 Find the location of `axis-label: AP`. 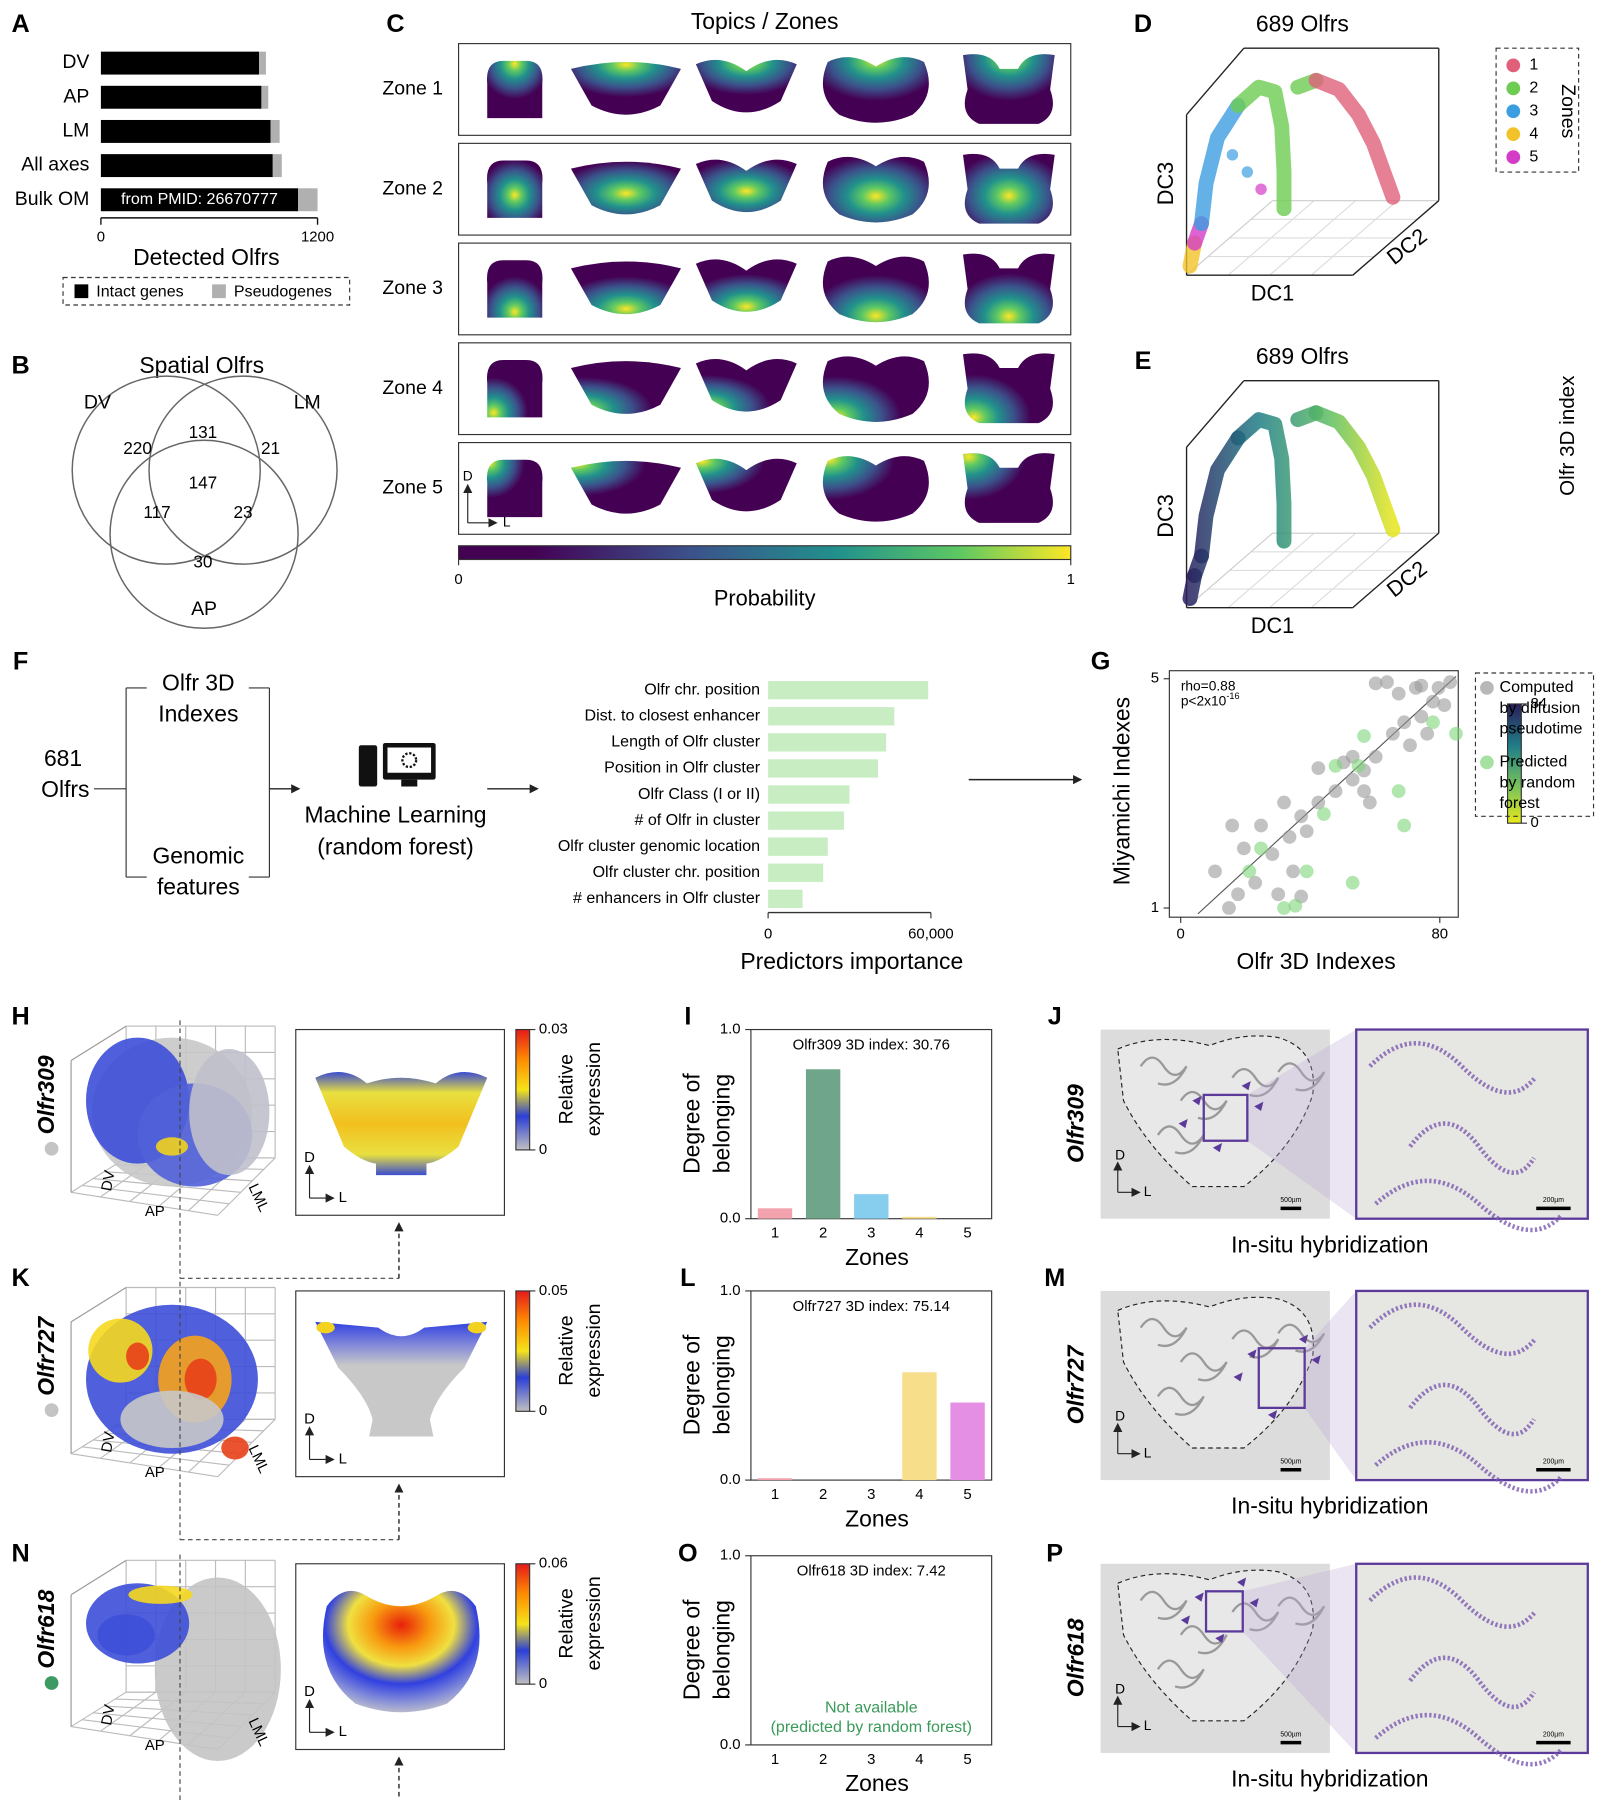

axis-label: AP is located at coordinates (155, 1212).